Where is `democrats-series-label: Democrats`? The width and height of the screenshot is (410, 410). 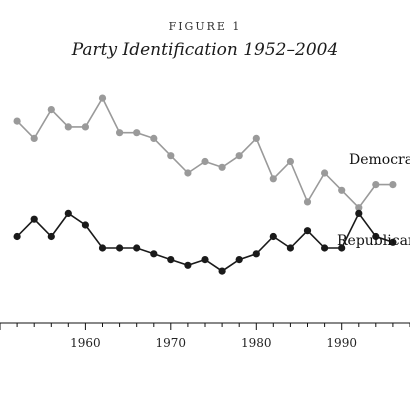
democrats-series-label: Democrats is located at coordinates (379, 160).